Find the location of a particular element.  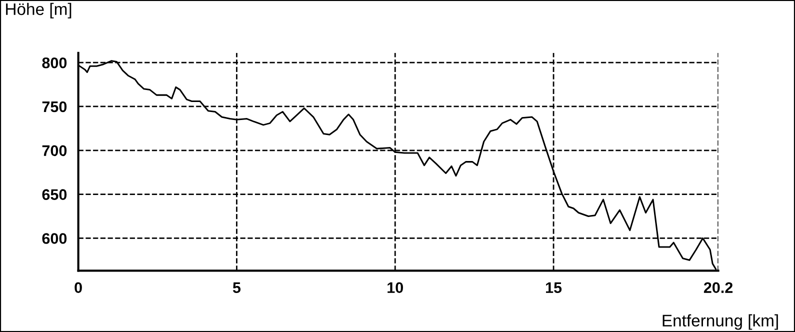

x-tick-label: 20.2 is located at coordinates (718, 288).